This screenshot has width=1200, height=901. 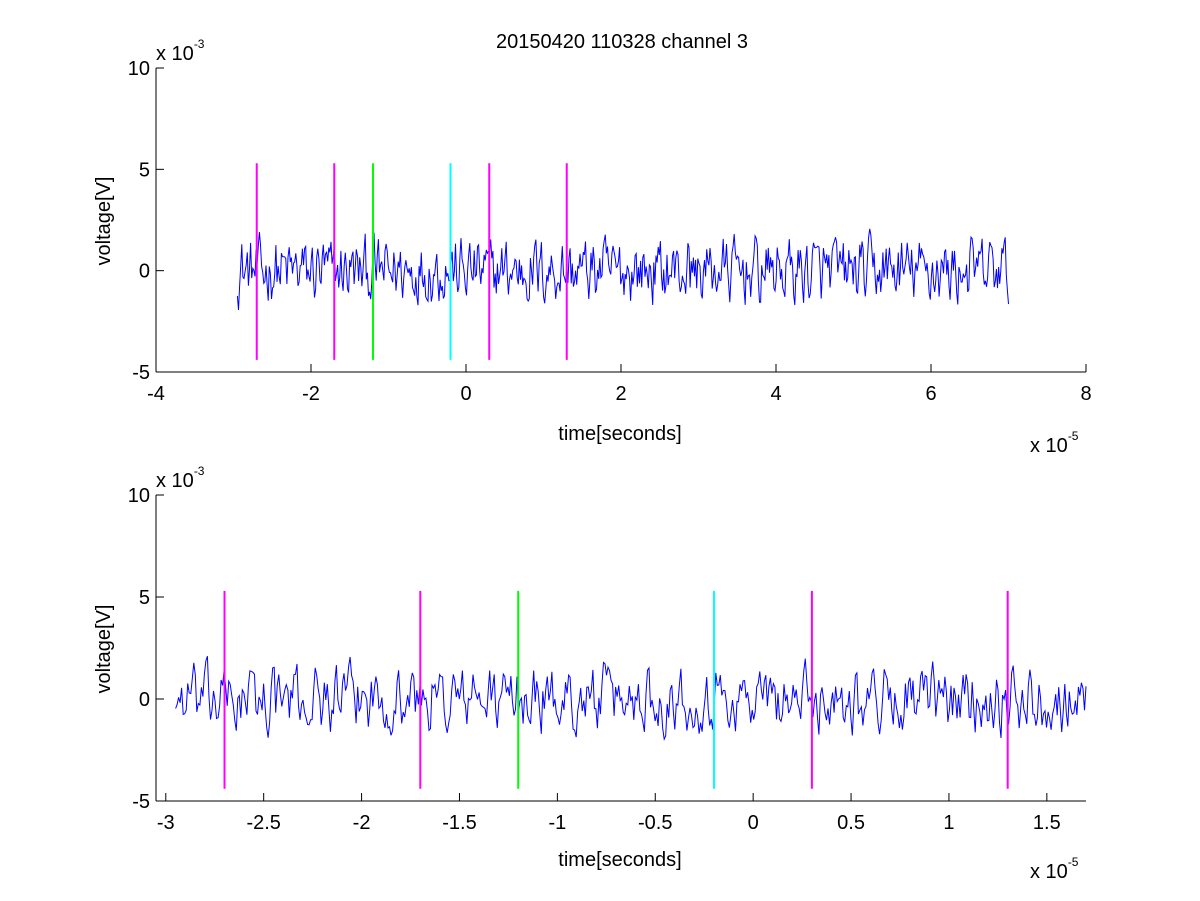 What do you see at coordinates (263, 823) in the screenshot?
I see `x-tick-label: -2.5` at bounding box center [263, 823].